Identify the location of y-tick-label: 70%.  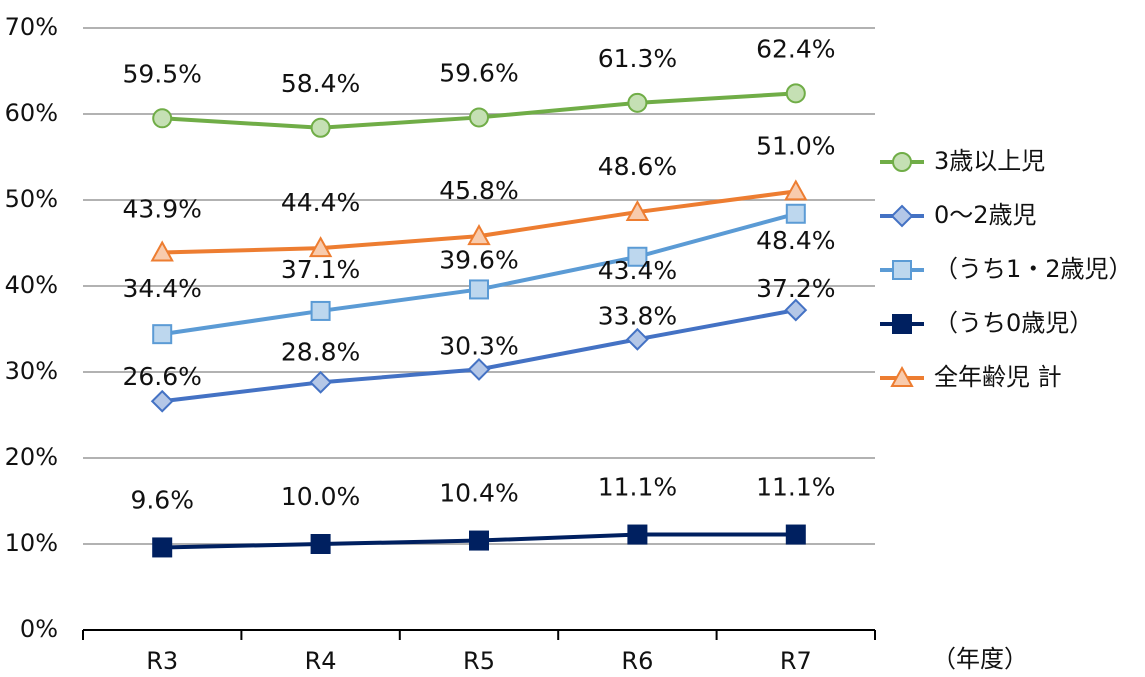
(31, 27).